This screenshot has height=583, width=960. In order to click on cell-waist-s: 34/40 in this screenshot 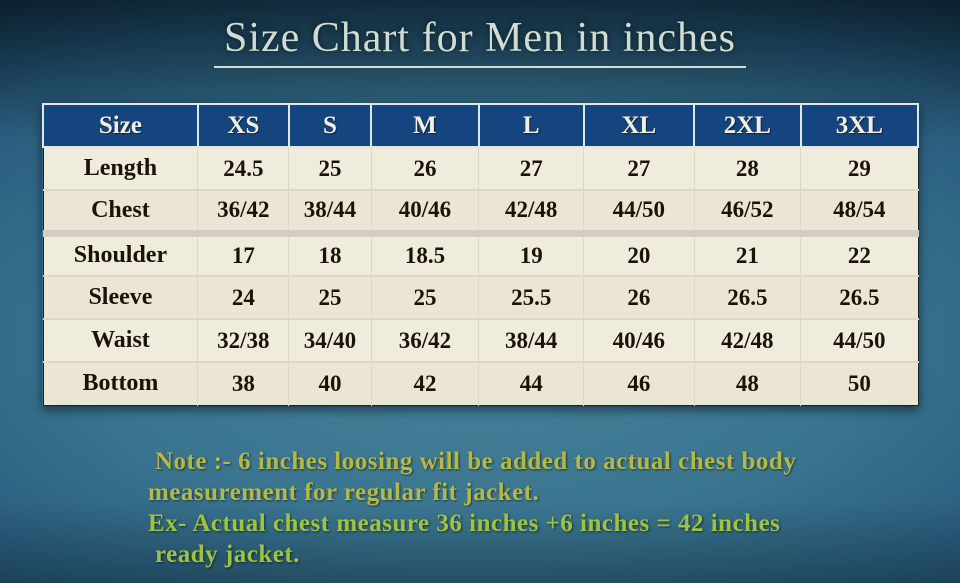, I will do `click(330, 340)`.